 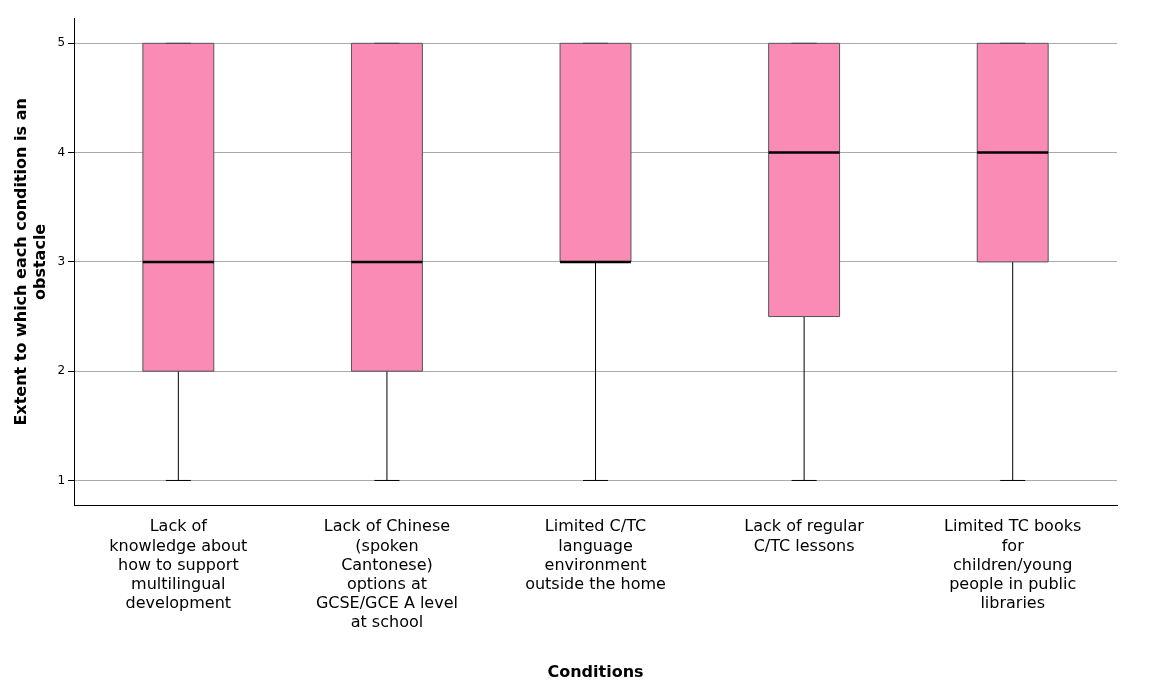 What do you see at coordinates (29, 262) in the screenshot?
I see `y-axis-title: Extent to which each condition is an obstacle` at bounding box center [29, 262].